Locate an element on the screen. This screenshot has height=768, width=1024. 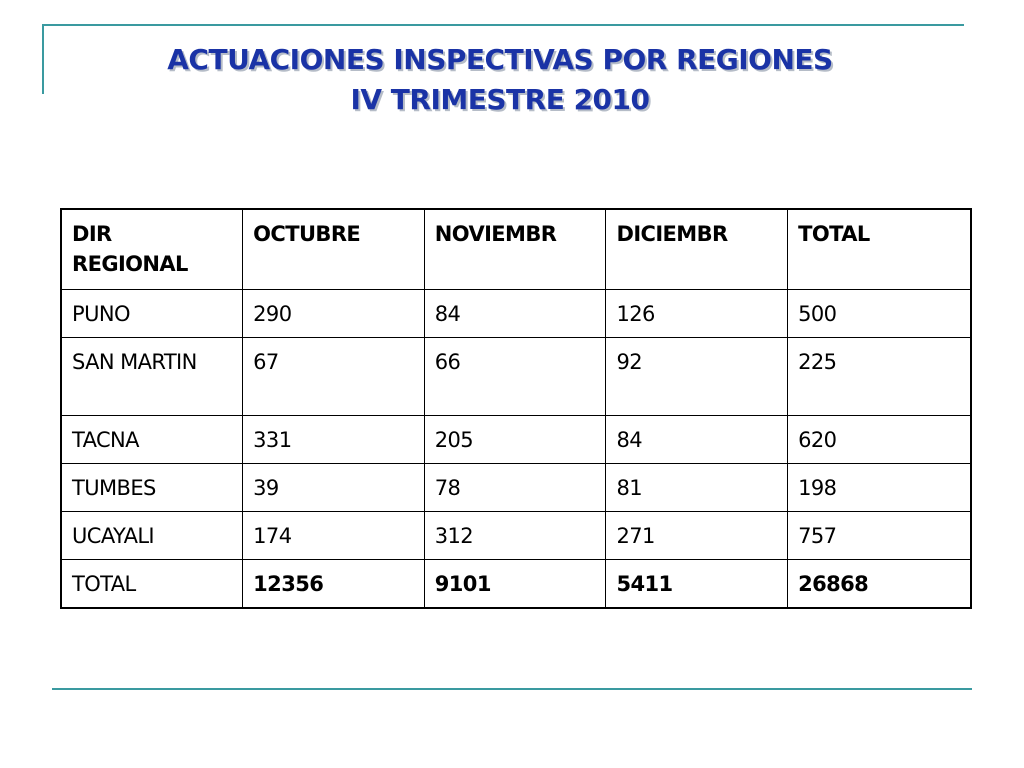
table-cell: 312 is located at coordinates (515, 535).